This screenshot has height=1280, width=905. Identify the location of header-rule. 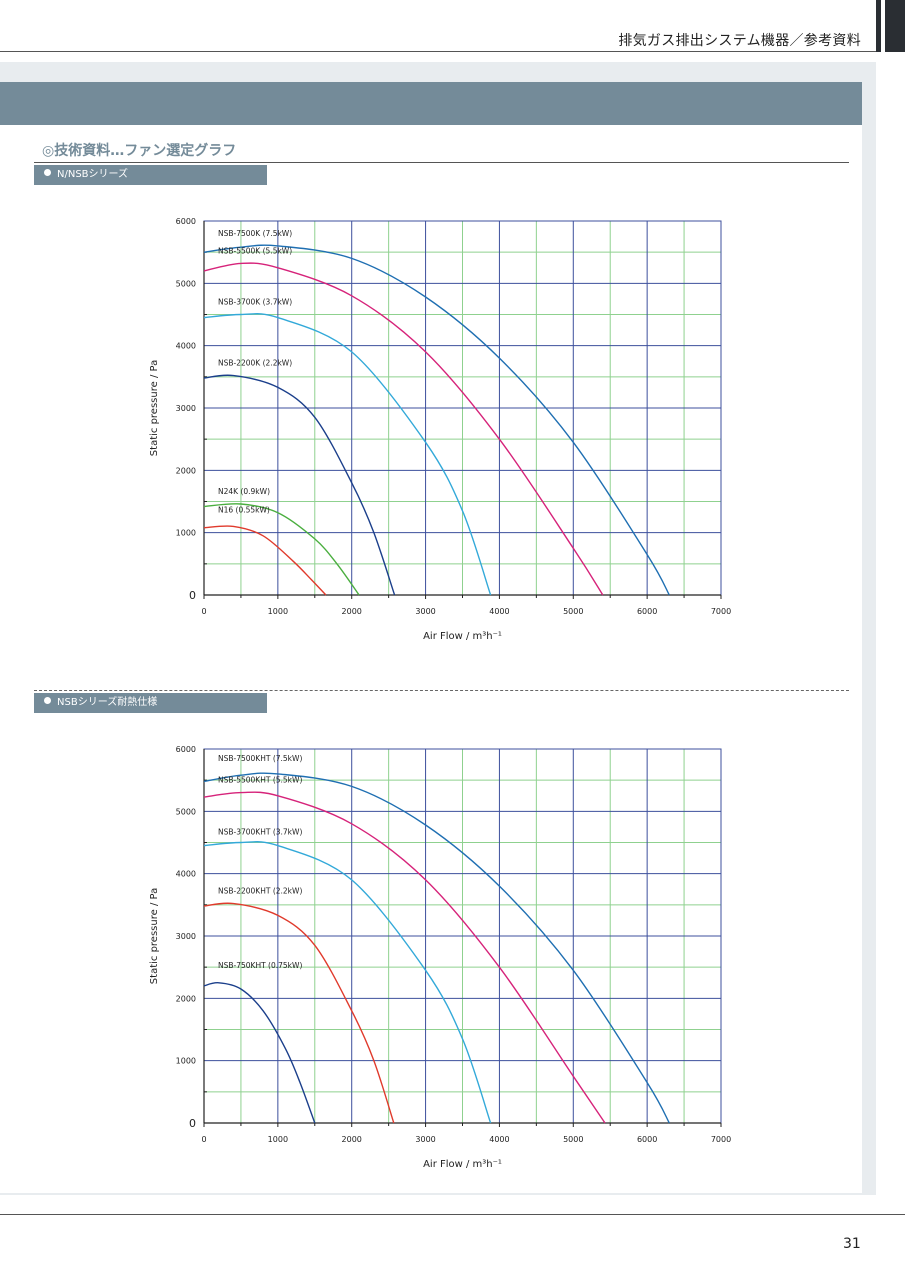
(438, 51).